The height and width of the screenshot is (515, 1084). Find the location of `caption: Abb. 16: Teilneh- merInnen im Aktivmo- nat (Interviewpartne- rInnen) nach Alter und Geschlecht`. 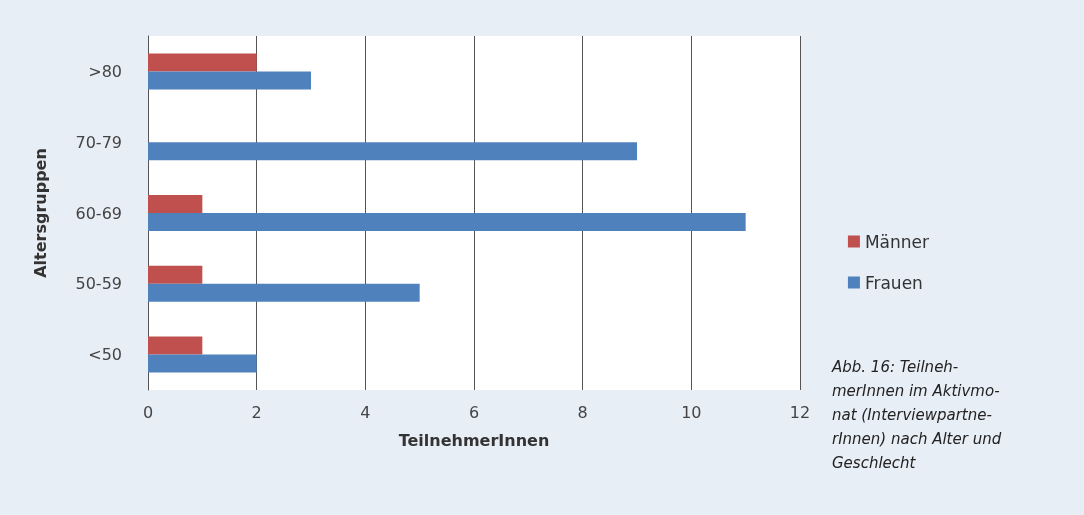

caption: Abb. 16: Teilneh- merInnen im Aktivmo- nat (Interviewpartne- rInnen) nach Alter und Geschlecht is located at coordinates (916, 415).